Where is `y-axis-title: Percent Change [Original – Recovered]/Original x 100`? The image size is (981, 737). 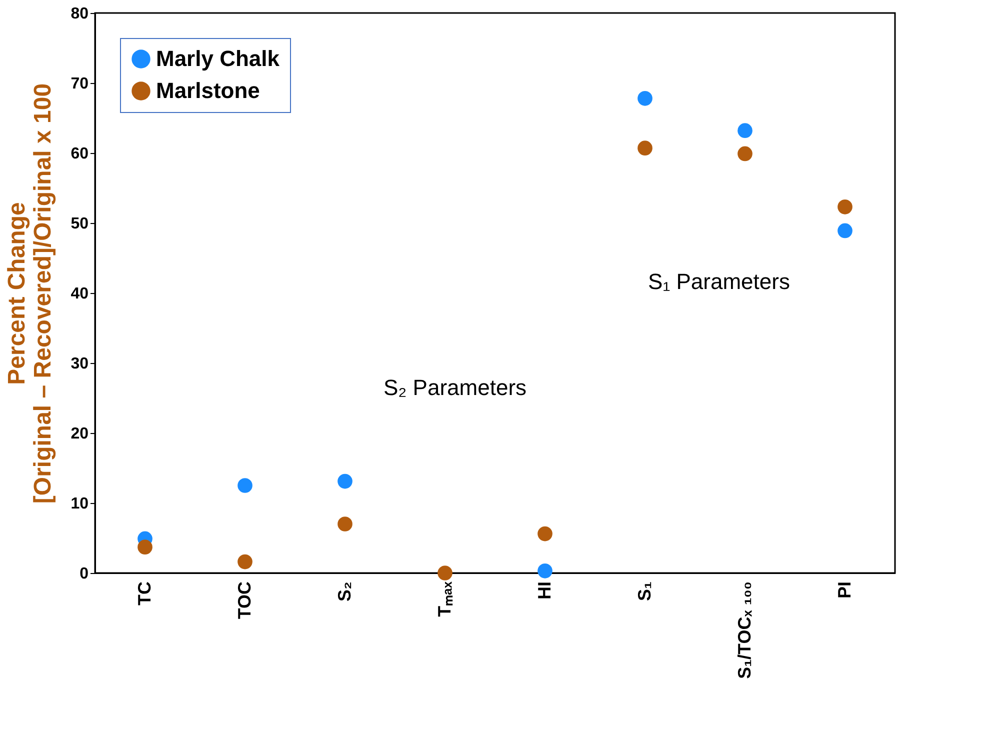
y-axis-title: Percent Change [Original – Recovered]/Original x 100 is located at coordinates (30, 293).